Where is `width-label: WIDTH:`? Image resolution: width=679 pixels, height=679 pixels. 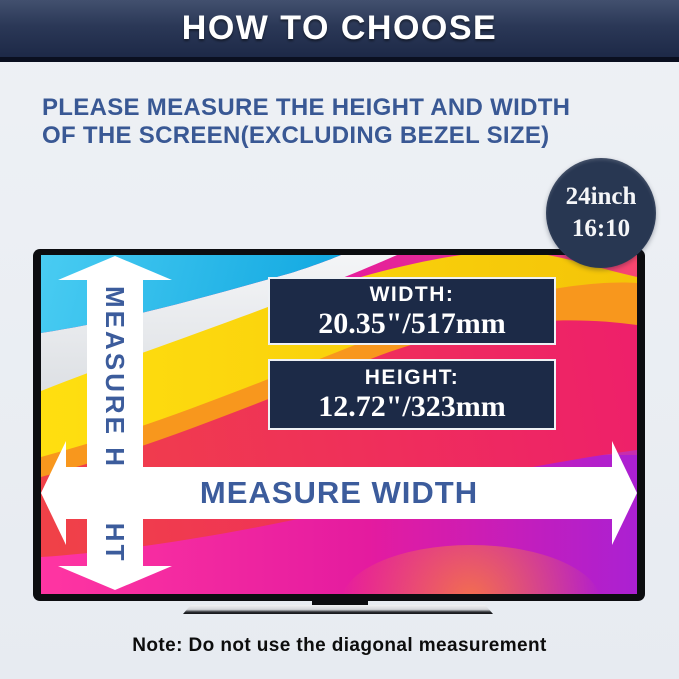
width-label: WIDTH: is located at coordinates (412, 294).